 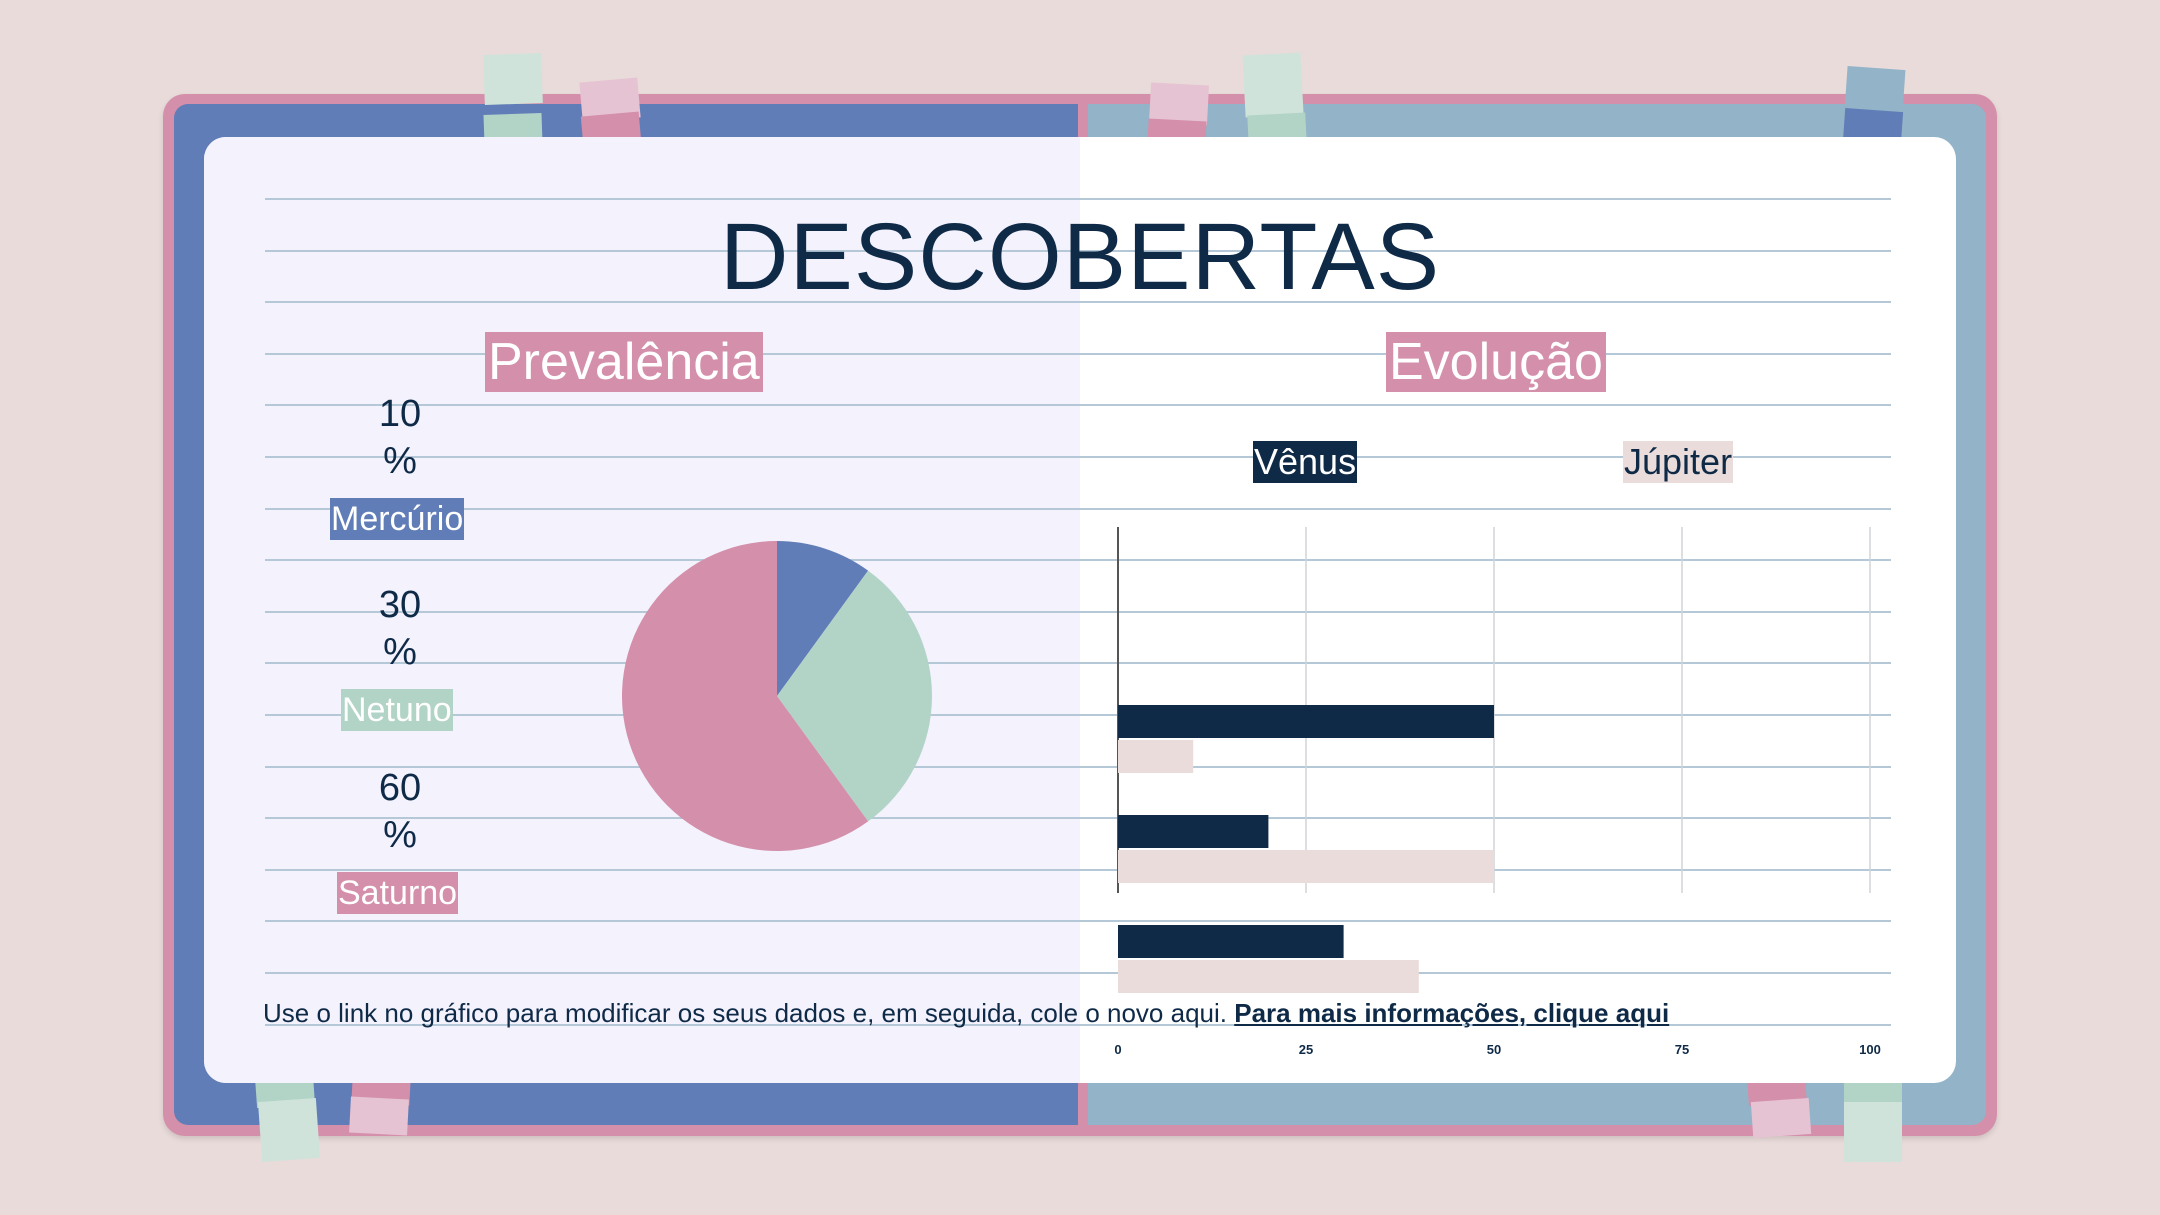 I want to click on pie-value-number: 30, so click(x=400, y=605).